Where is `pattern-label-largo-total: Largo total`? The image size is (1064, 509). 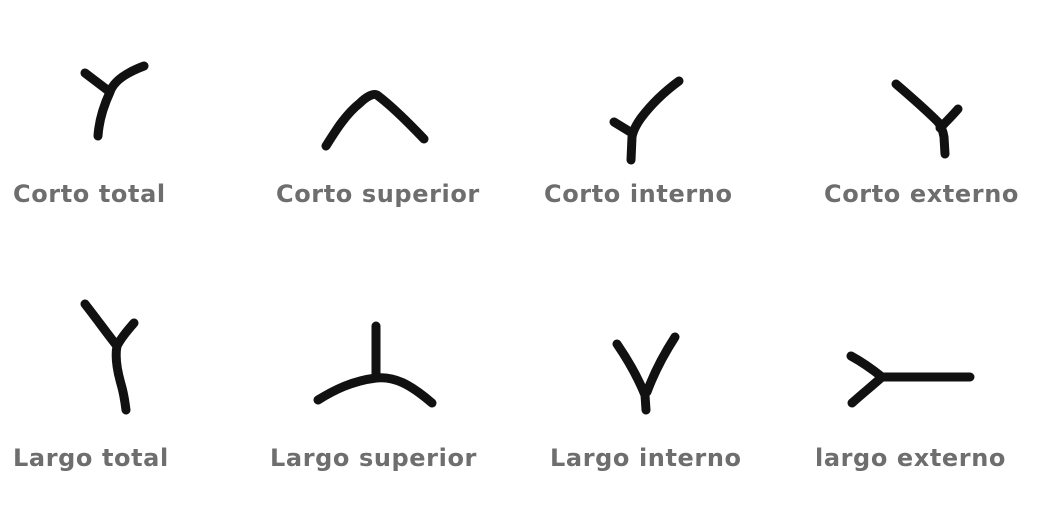
pattern-label-largo-total: Largo total is located at coordinates (91, 458).